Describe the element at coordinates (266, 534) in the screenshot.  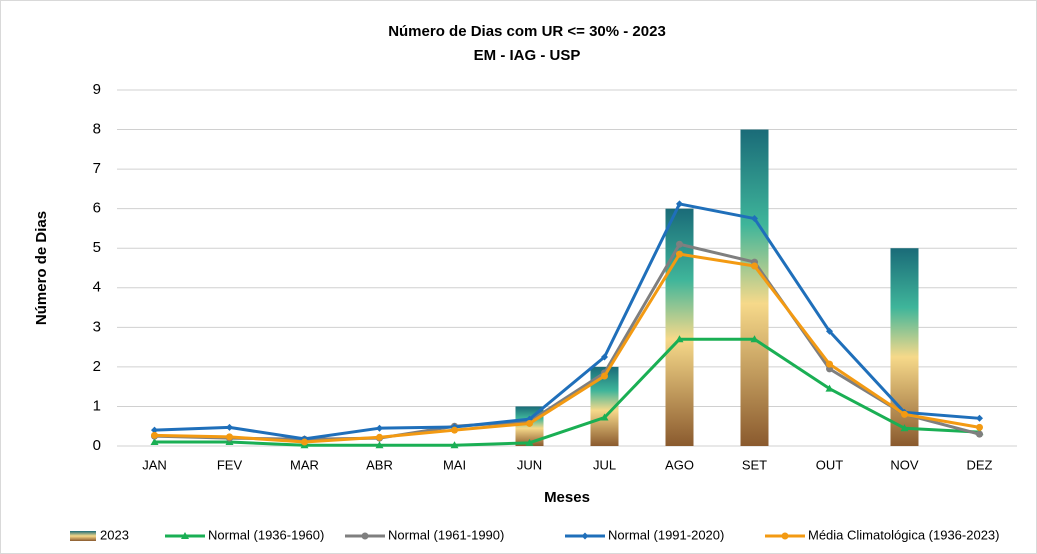
I see `legend-label: Normal (1936-1960)` at that location.